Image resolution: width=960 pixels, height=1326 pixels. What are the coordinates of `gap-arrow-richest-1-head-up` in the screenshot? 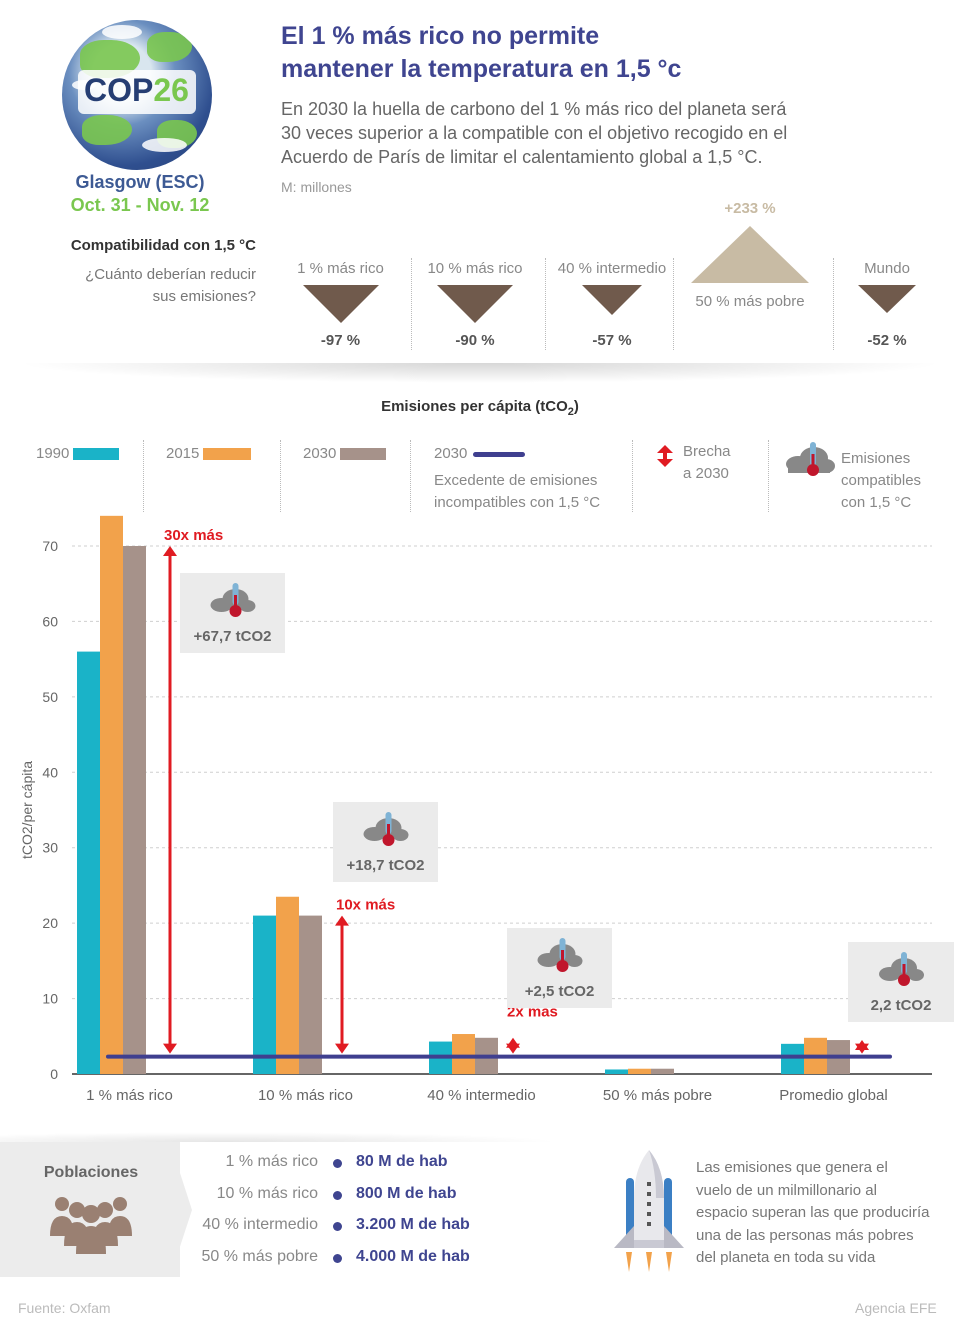 It's located at (170, 551).